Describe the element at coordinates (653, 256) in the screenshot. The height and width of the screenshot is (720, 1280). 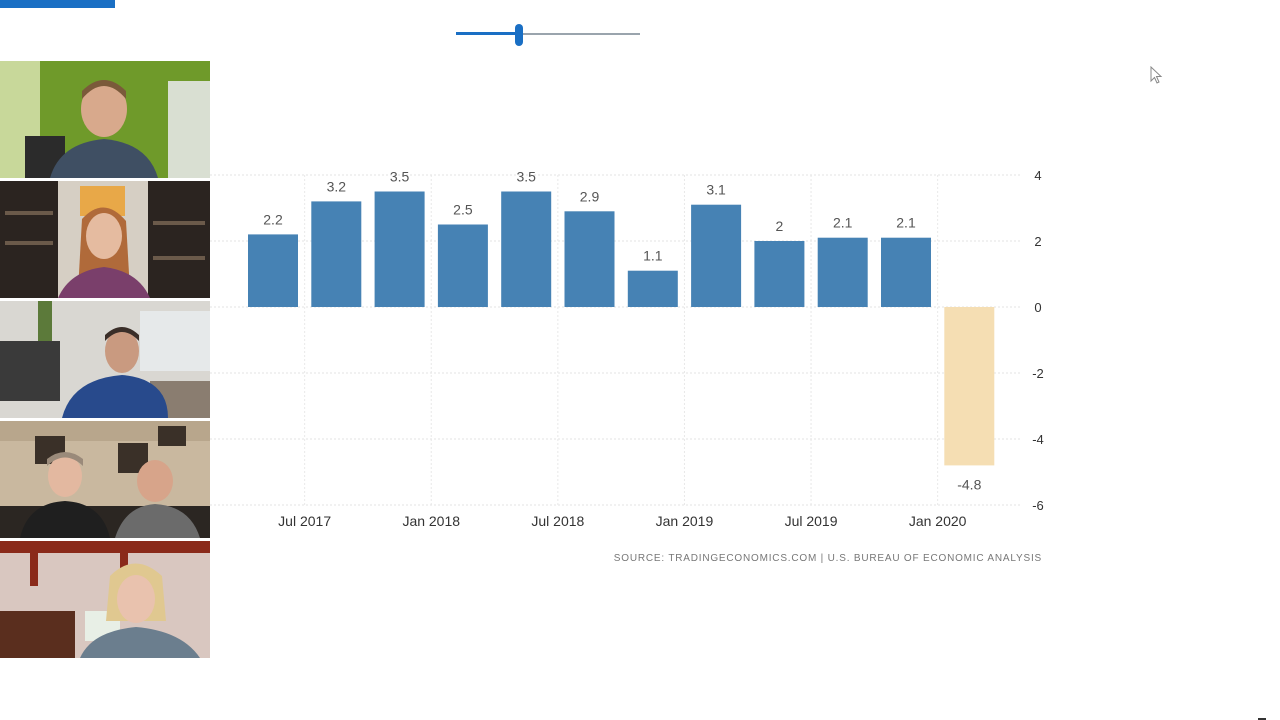
I see `data-label: 1.1` at that location.